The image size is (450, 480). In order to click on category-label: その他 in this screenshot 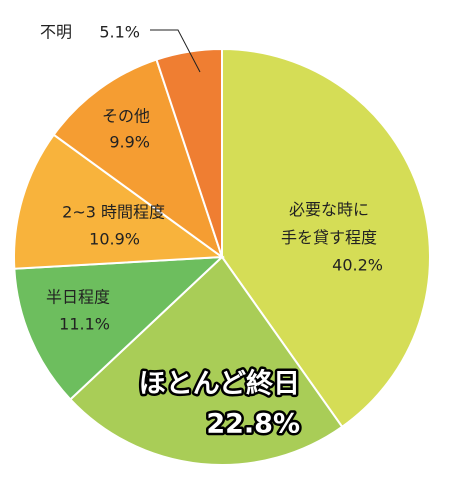, I will do `click(126, 116)`.